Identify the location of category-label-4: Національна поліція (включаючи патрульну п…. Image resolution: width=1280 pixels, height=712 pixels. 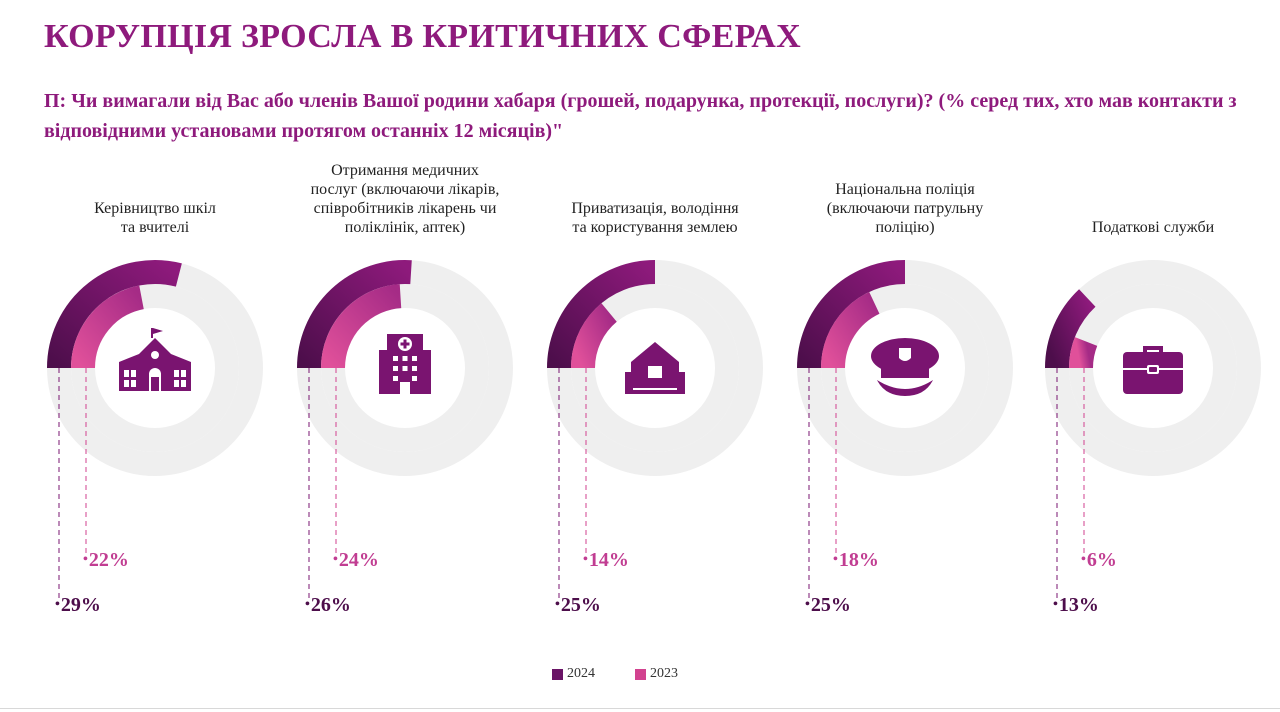
(905, 208).